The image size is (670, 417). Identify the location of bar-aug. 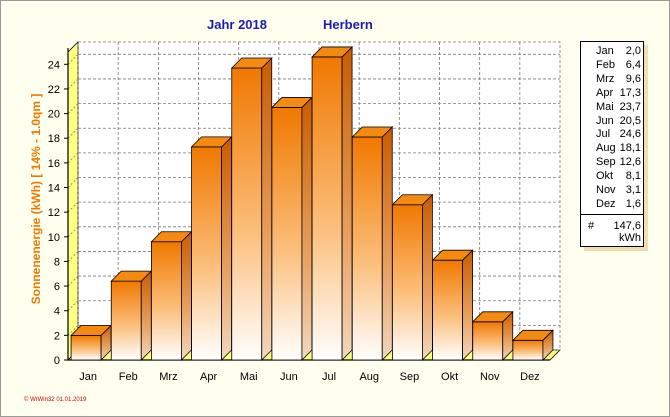
(372, 243).